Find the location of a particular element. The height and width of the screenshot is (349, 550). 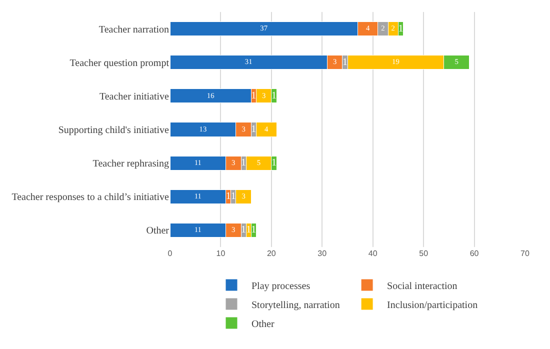

legend-label: Play processes is located at coordinates (281, 286).